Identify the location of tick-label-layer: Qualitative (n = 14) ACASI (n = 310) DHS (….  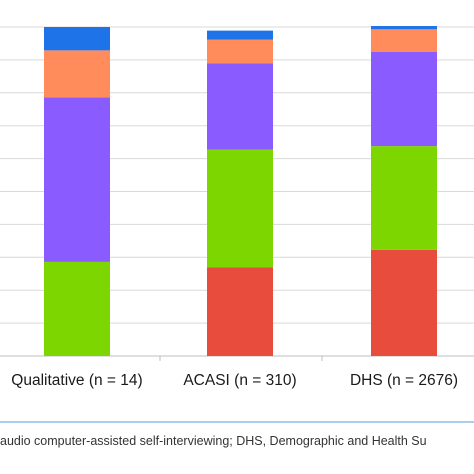
(234, 380).